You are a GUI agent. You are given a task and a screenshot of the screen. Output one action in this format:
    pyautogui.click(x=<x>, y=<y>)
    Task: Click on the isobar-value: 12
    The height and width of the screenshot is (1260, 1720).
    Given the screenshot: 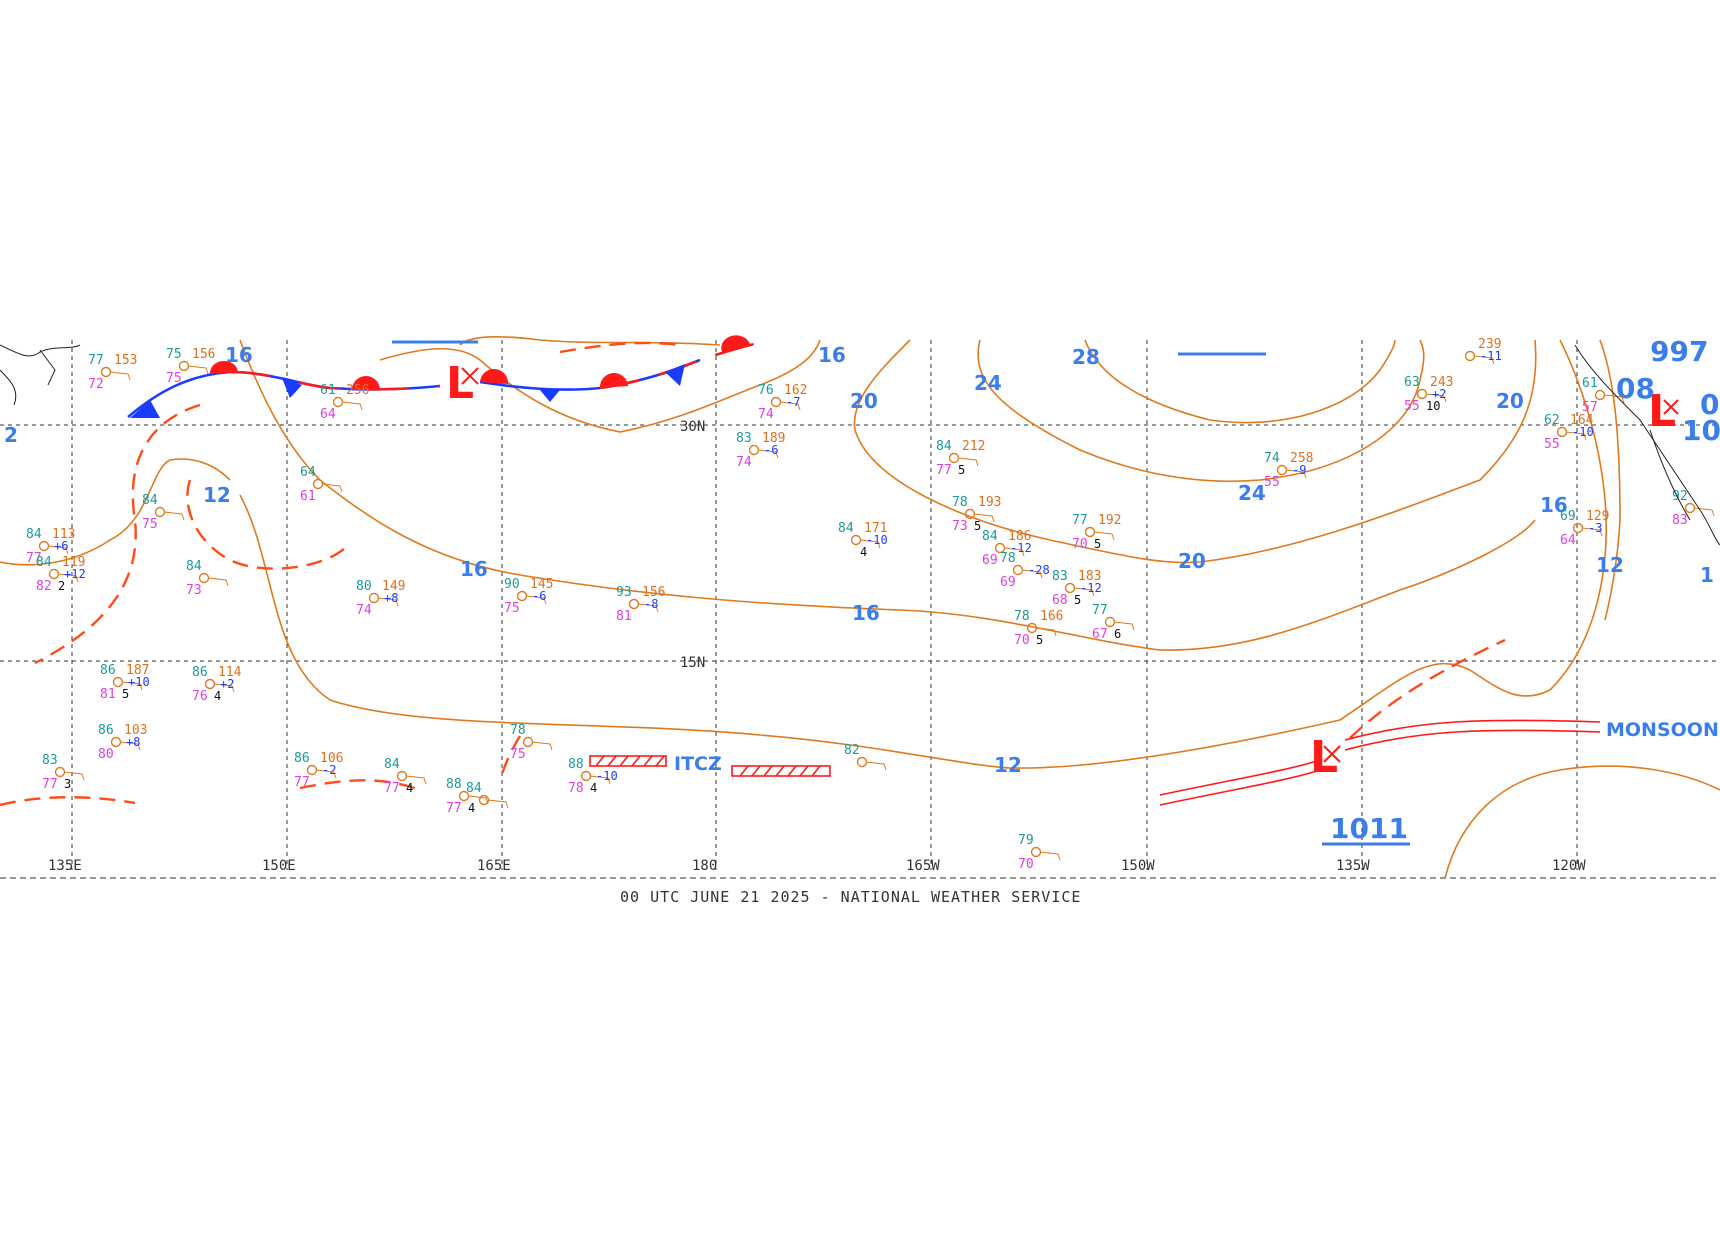 What is the action you would take?
    pyautogui.click(x=217, y=495)
    